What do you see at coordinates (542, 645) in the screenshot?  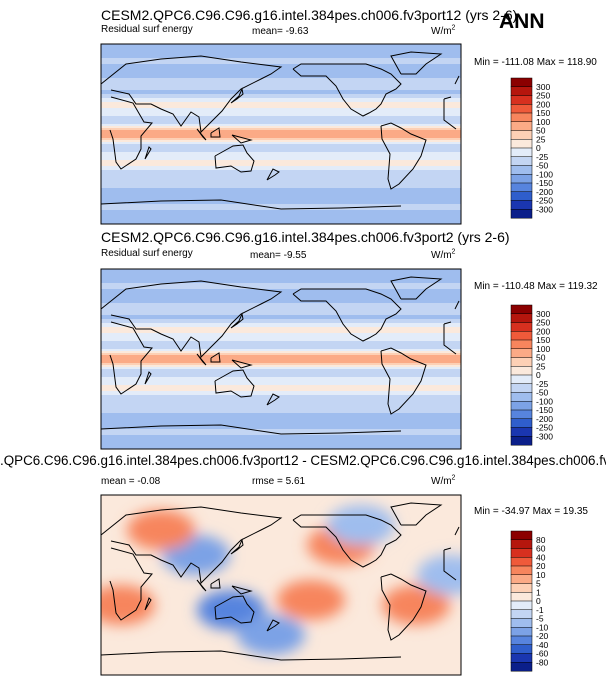 I see `colorbar-tick-label: -40` at bounding box center [542, 645].